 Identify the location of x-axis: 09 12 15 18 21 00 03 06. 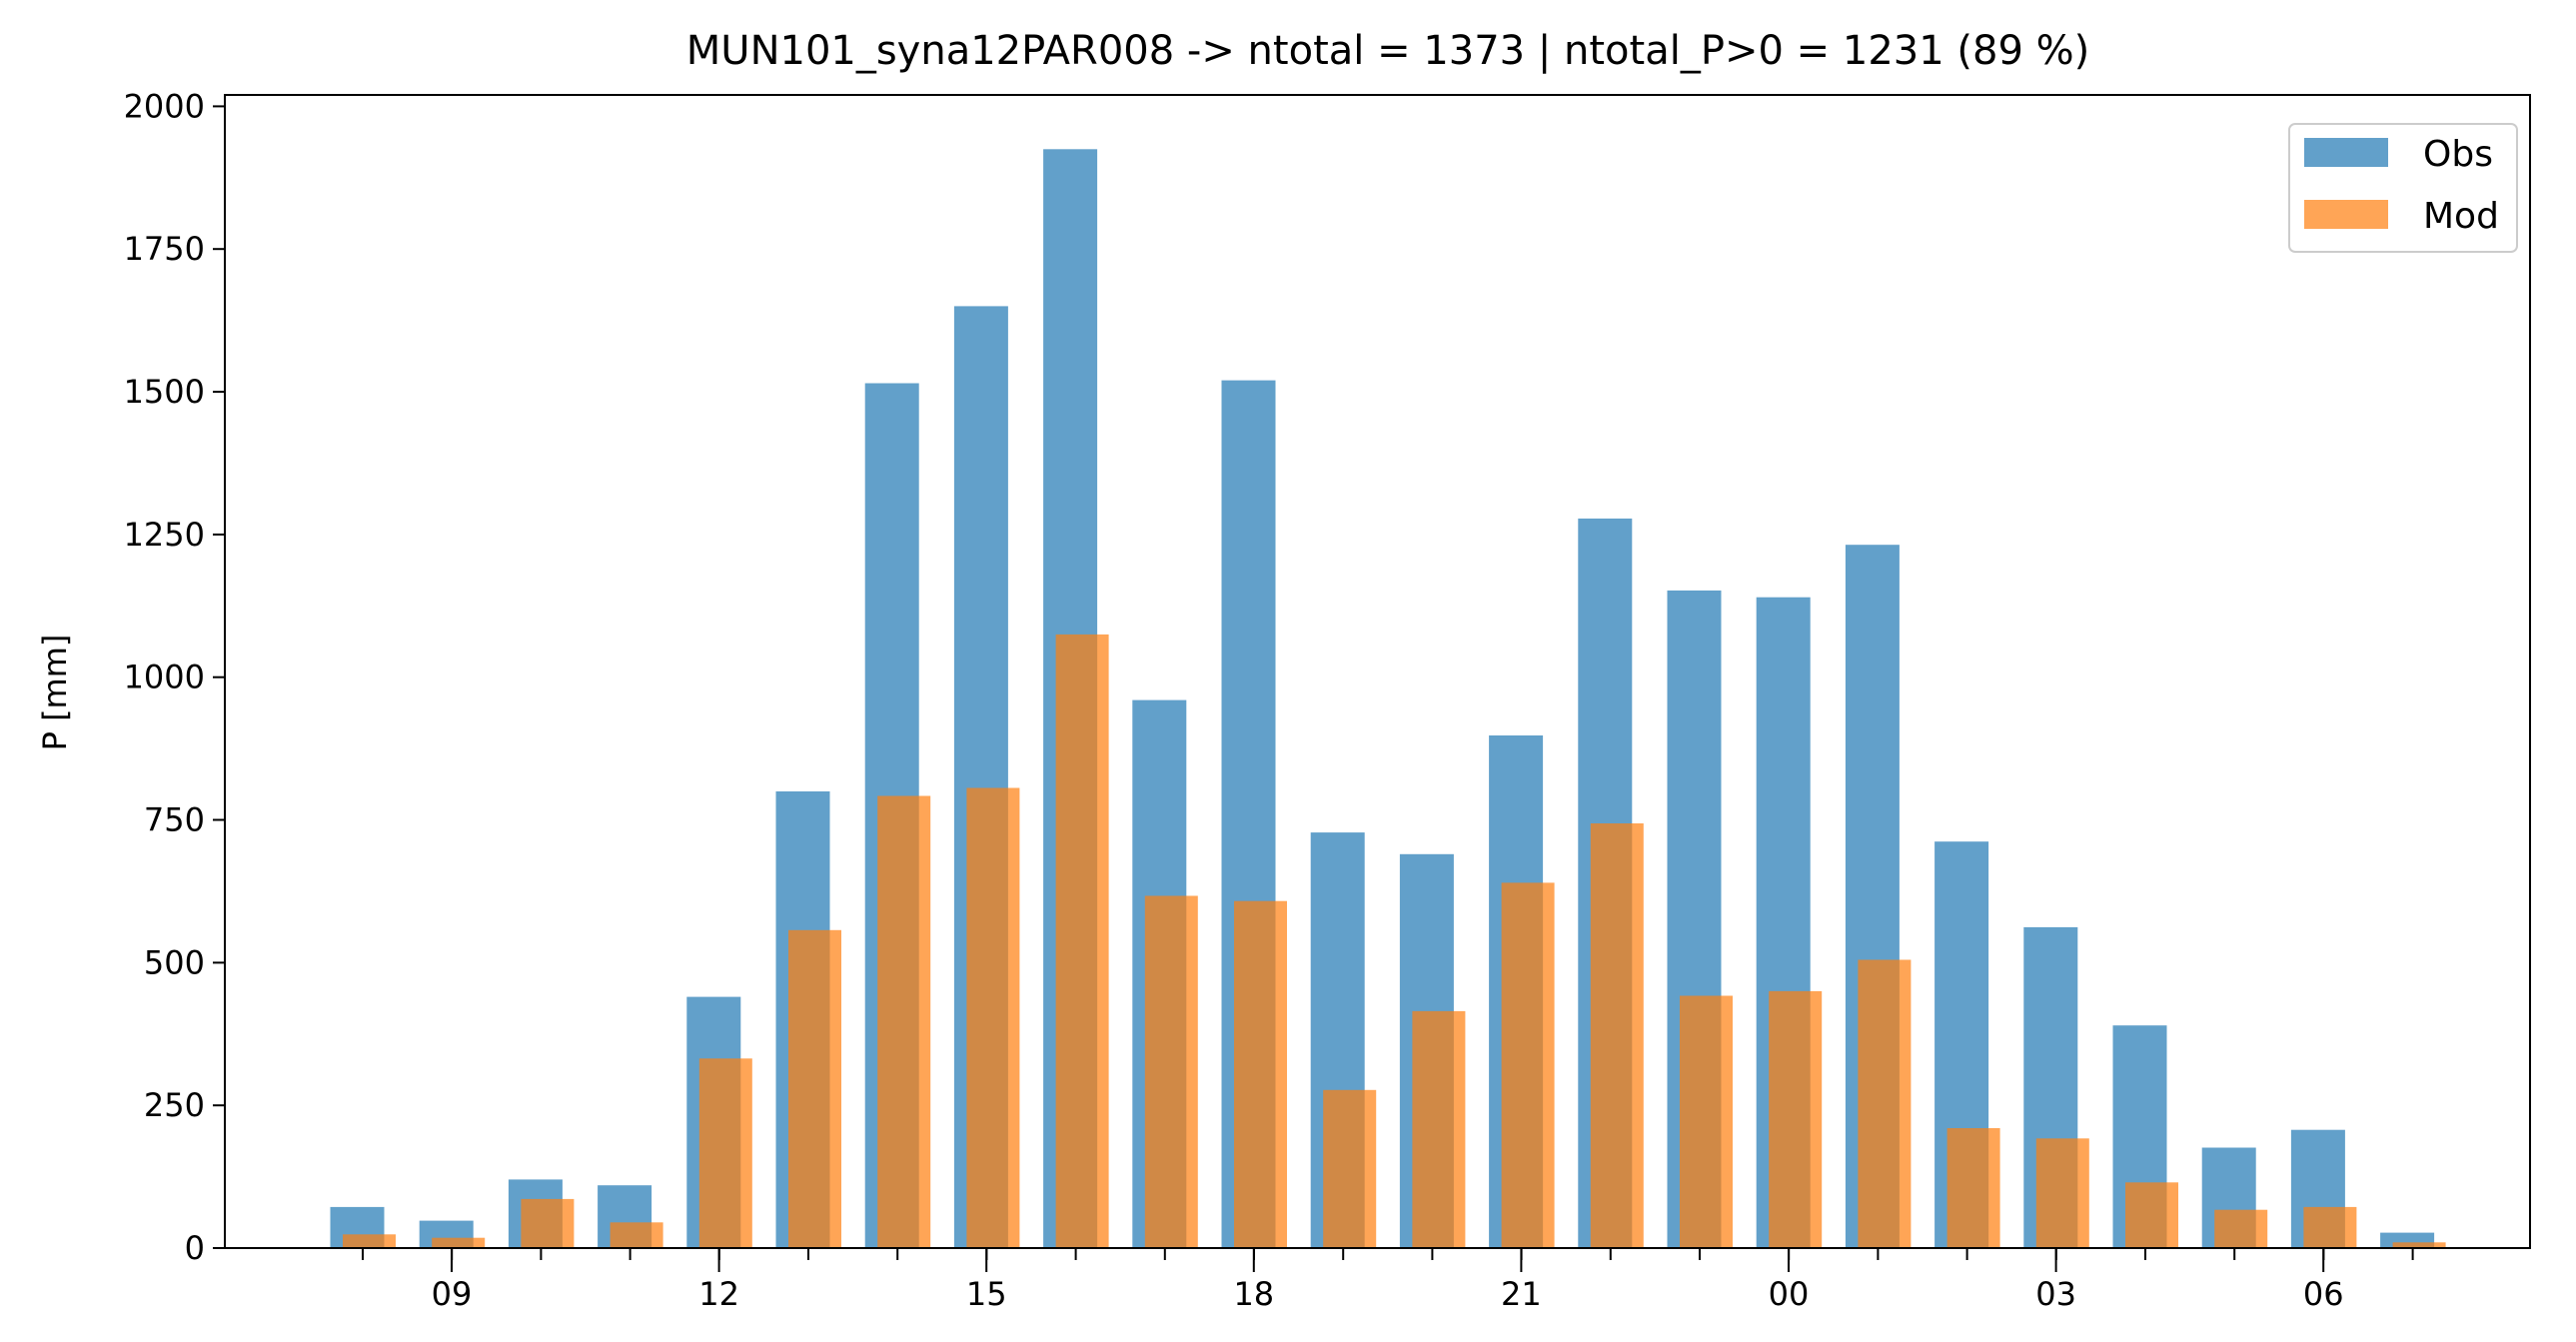
(1388, 1280).